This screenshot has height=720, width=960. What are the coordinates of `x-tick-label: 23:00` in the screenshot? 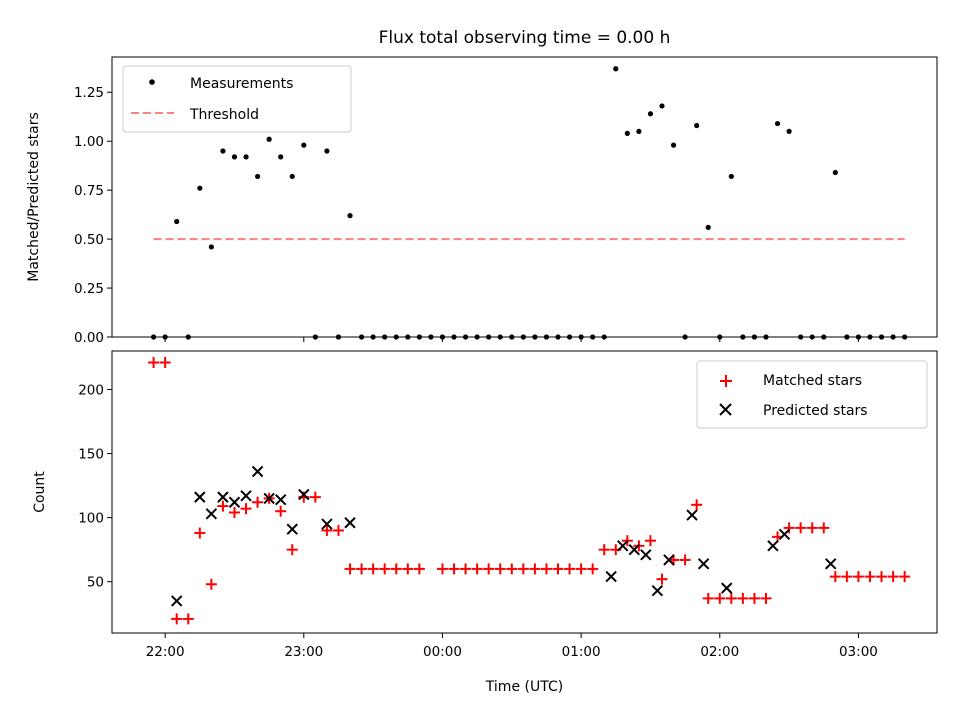 It's located at (303, 652).